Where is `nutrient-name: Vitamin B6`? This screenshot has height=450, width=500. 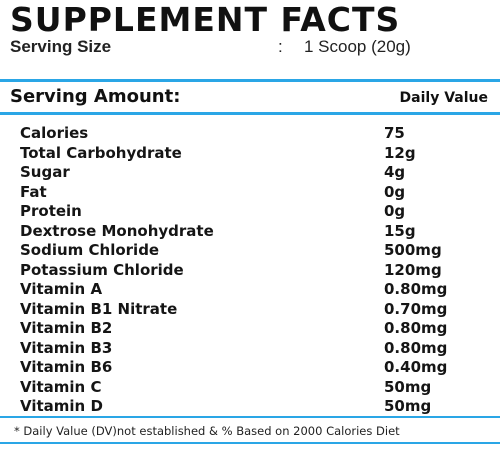
nutrient-name: Vitamin B6 is located at coordinates (66, 367).